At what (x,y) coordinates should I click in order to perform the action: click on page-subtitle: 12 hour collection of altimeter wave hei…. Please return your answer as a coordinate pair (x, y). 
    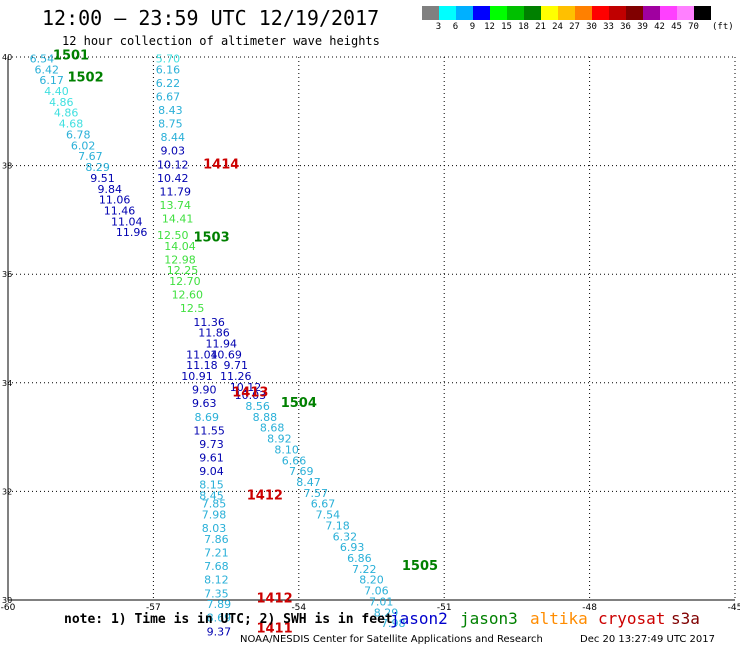
    Looking at the image, I should click on (221, 41).